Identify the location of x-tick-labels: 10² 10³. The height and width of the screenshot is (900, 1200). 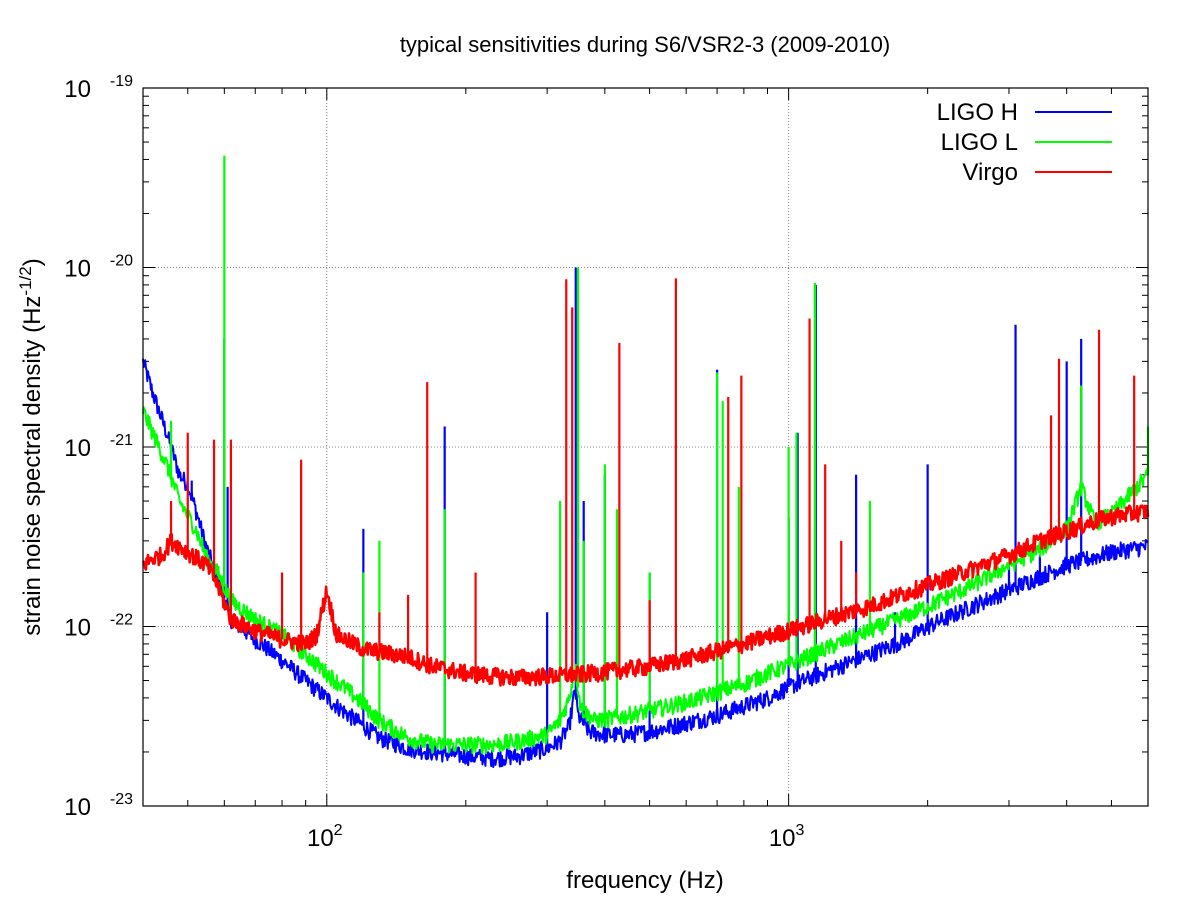
(556, 837).